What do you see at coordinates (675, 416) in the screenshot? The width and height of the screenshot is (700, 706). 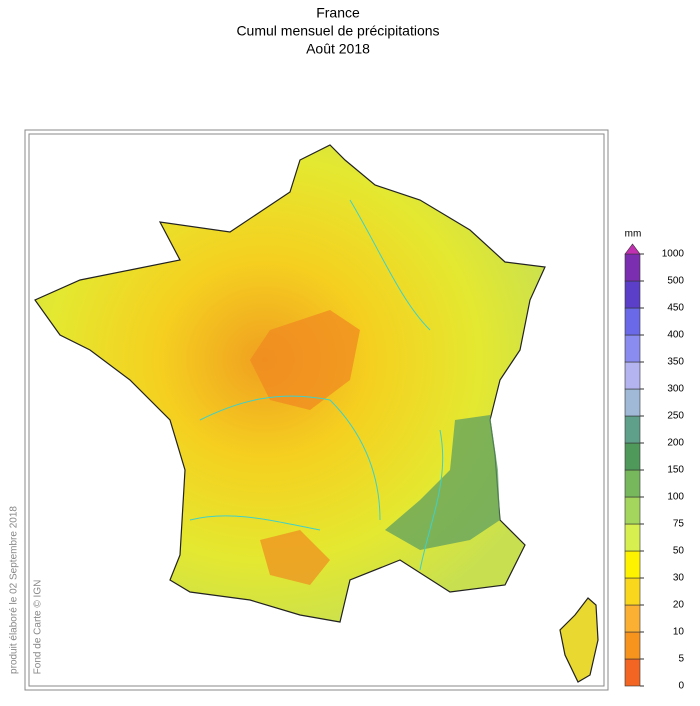 I see `legend-tick-label: 250` at bounding box center [675, 416].